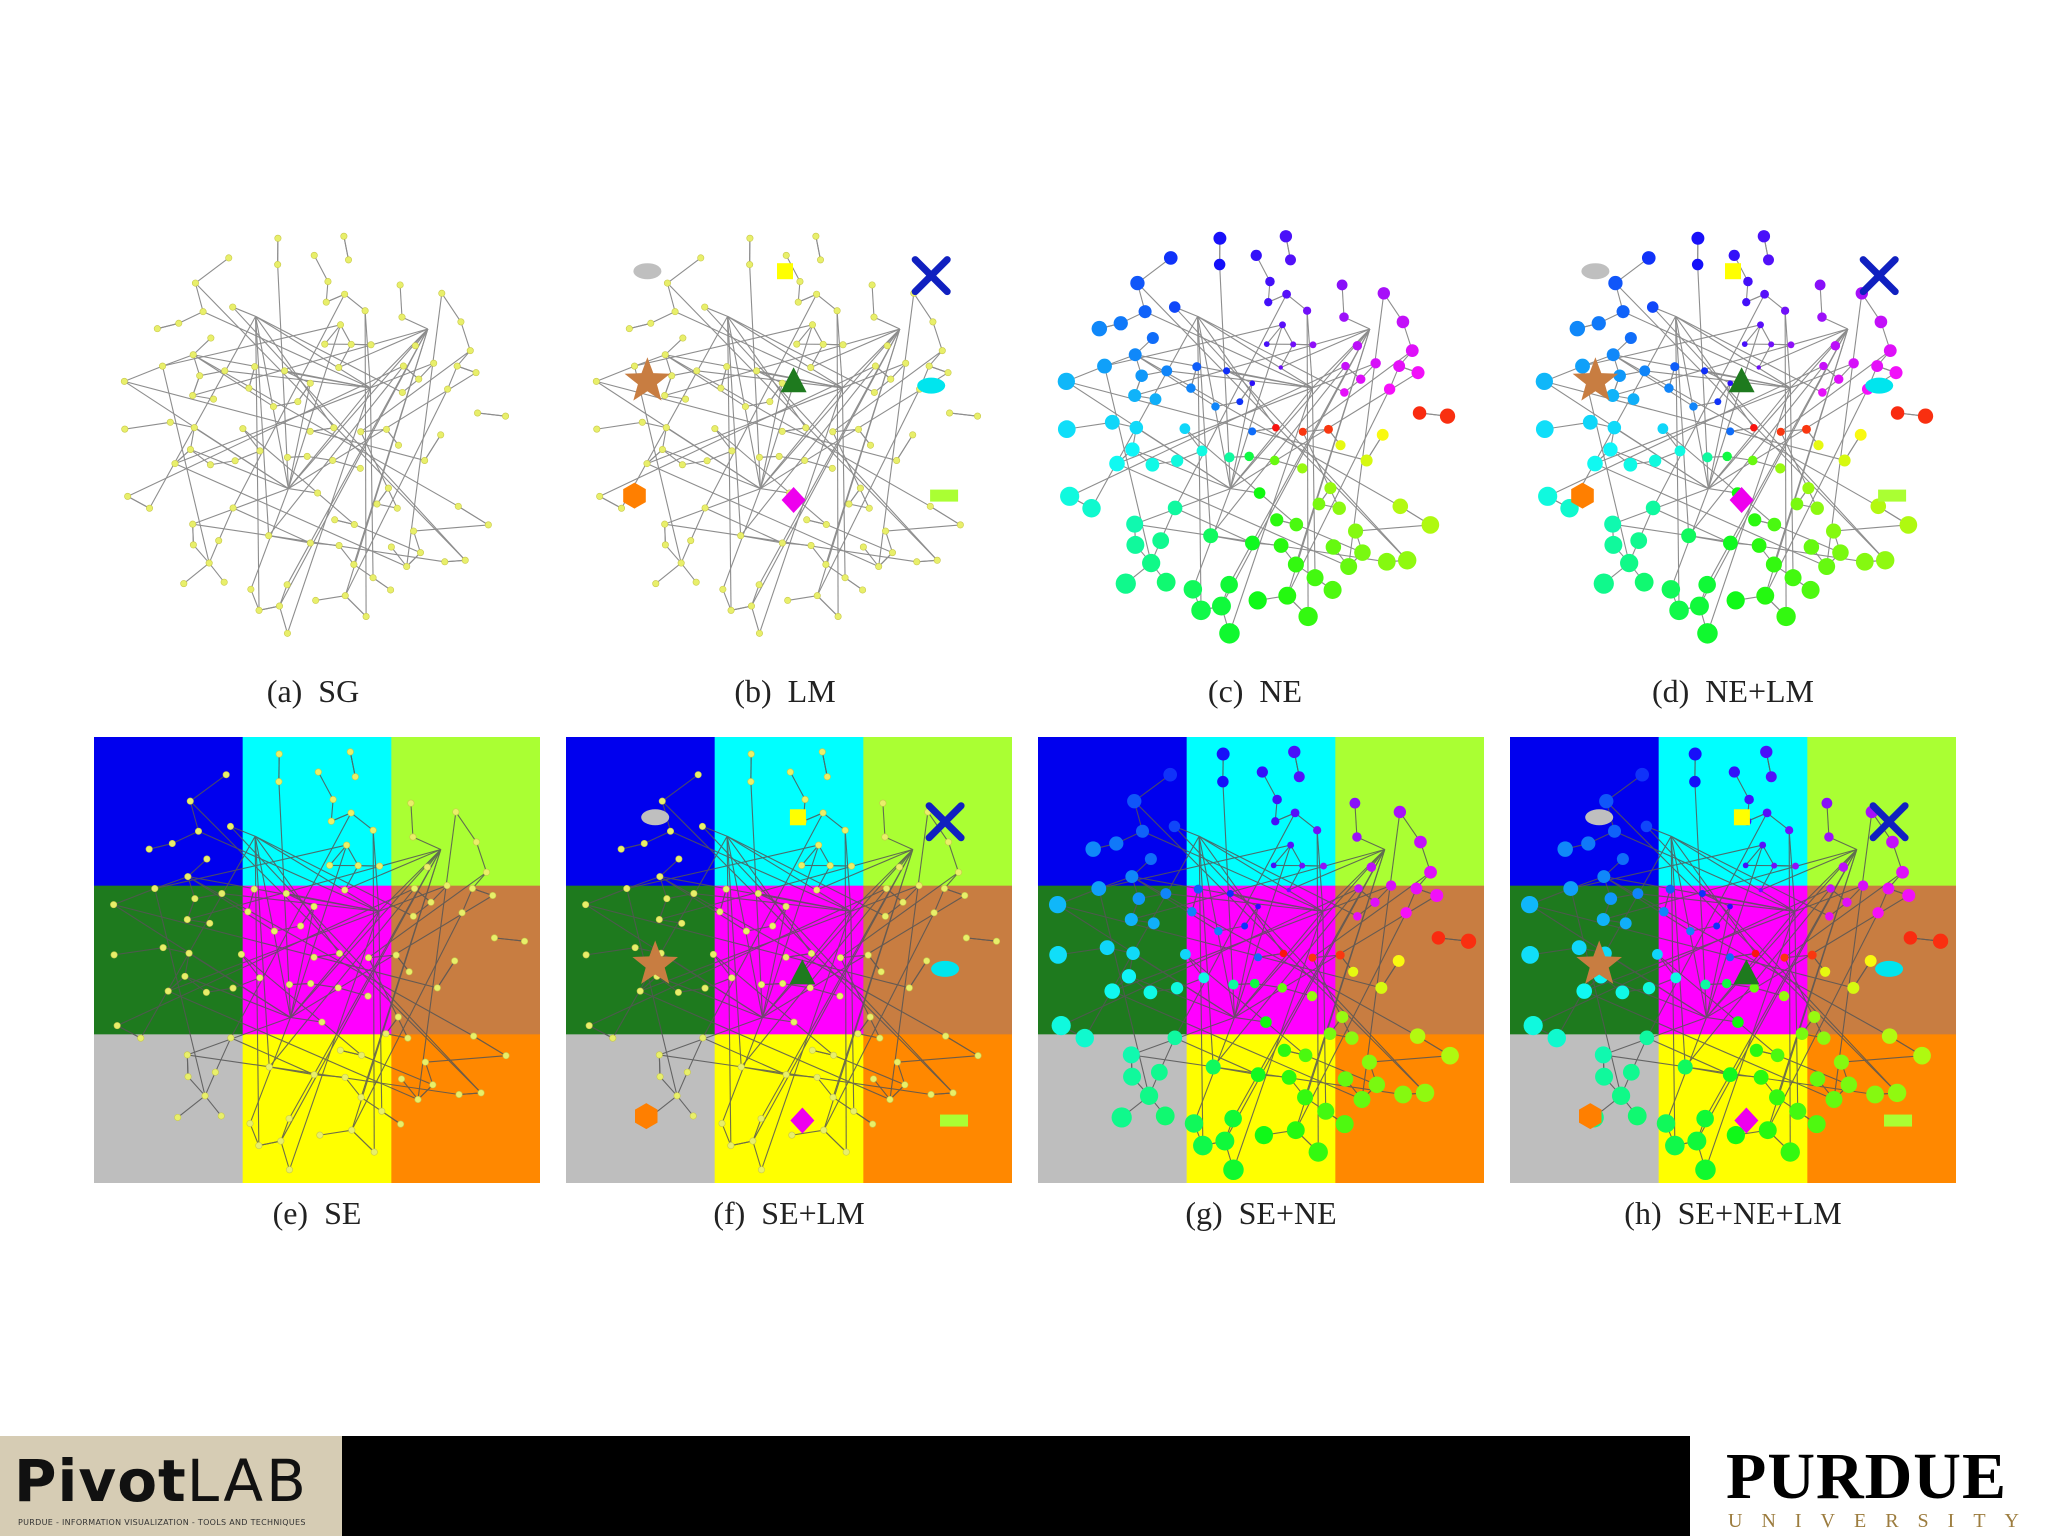 The height and width of the screenshot is (1536, 2048). I want to click on panel-e, so click(317, 960).